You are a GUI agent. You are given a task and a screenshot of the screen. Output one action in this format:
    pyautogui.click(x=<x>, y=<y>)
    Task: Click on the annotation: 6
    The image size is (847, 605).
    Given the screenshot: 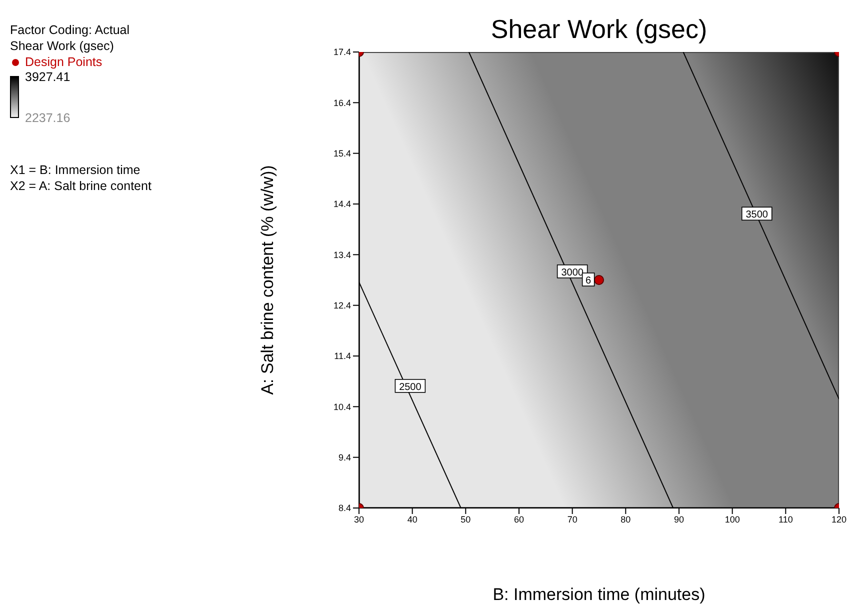 What is the action you would take?
    pyautogui.click(x=589, y=281)
    